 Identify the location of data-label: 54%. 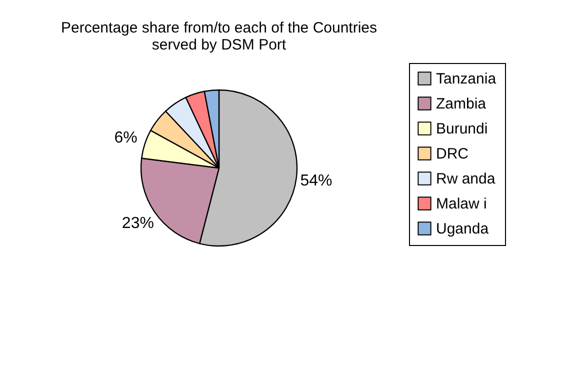
(316, 181).